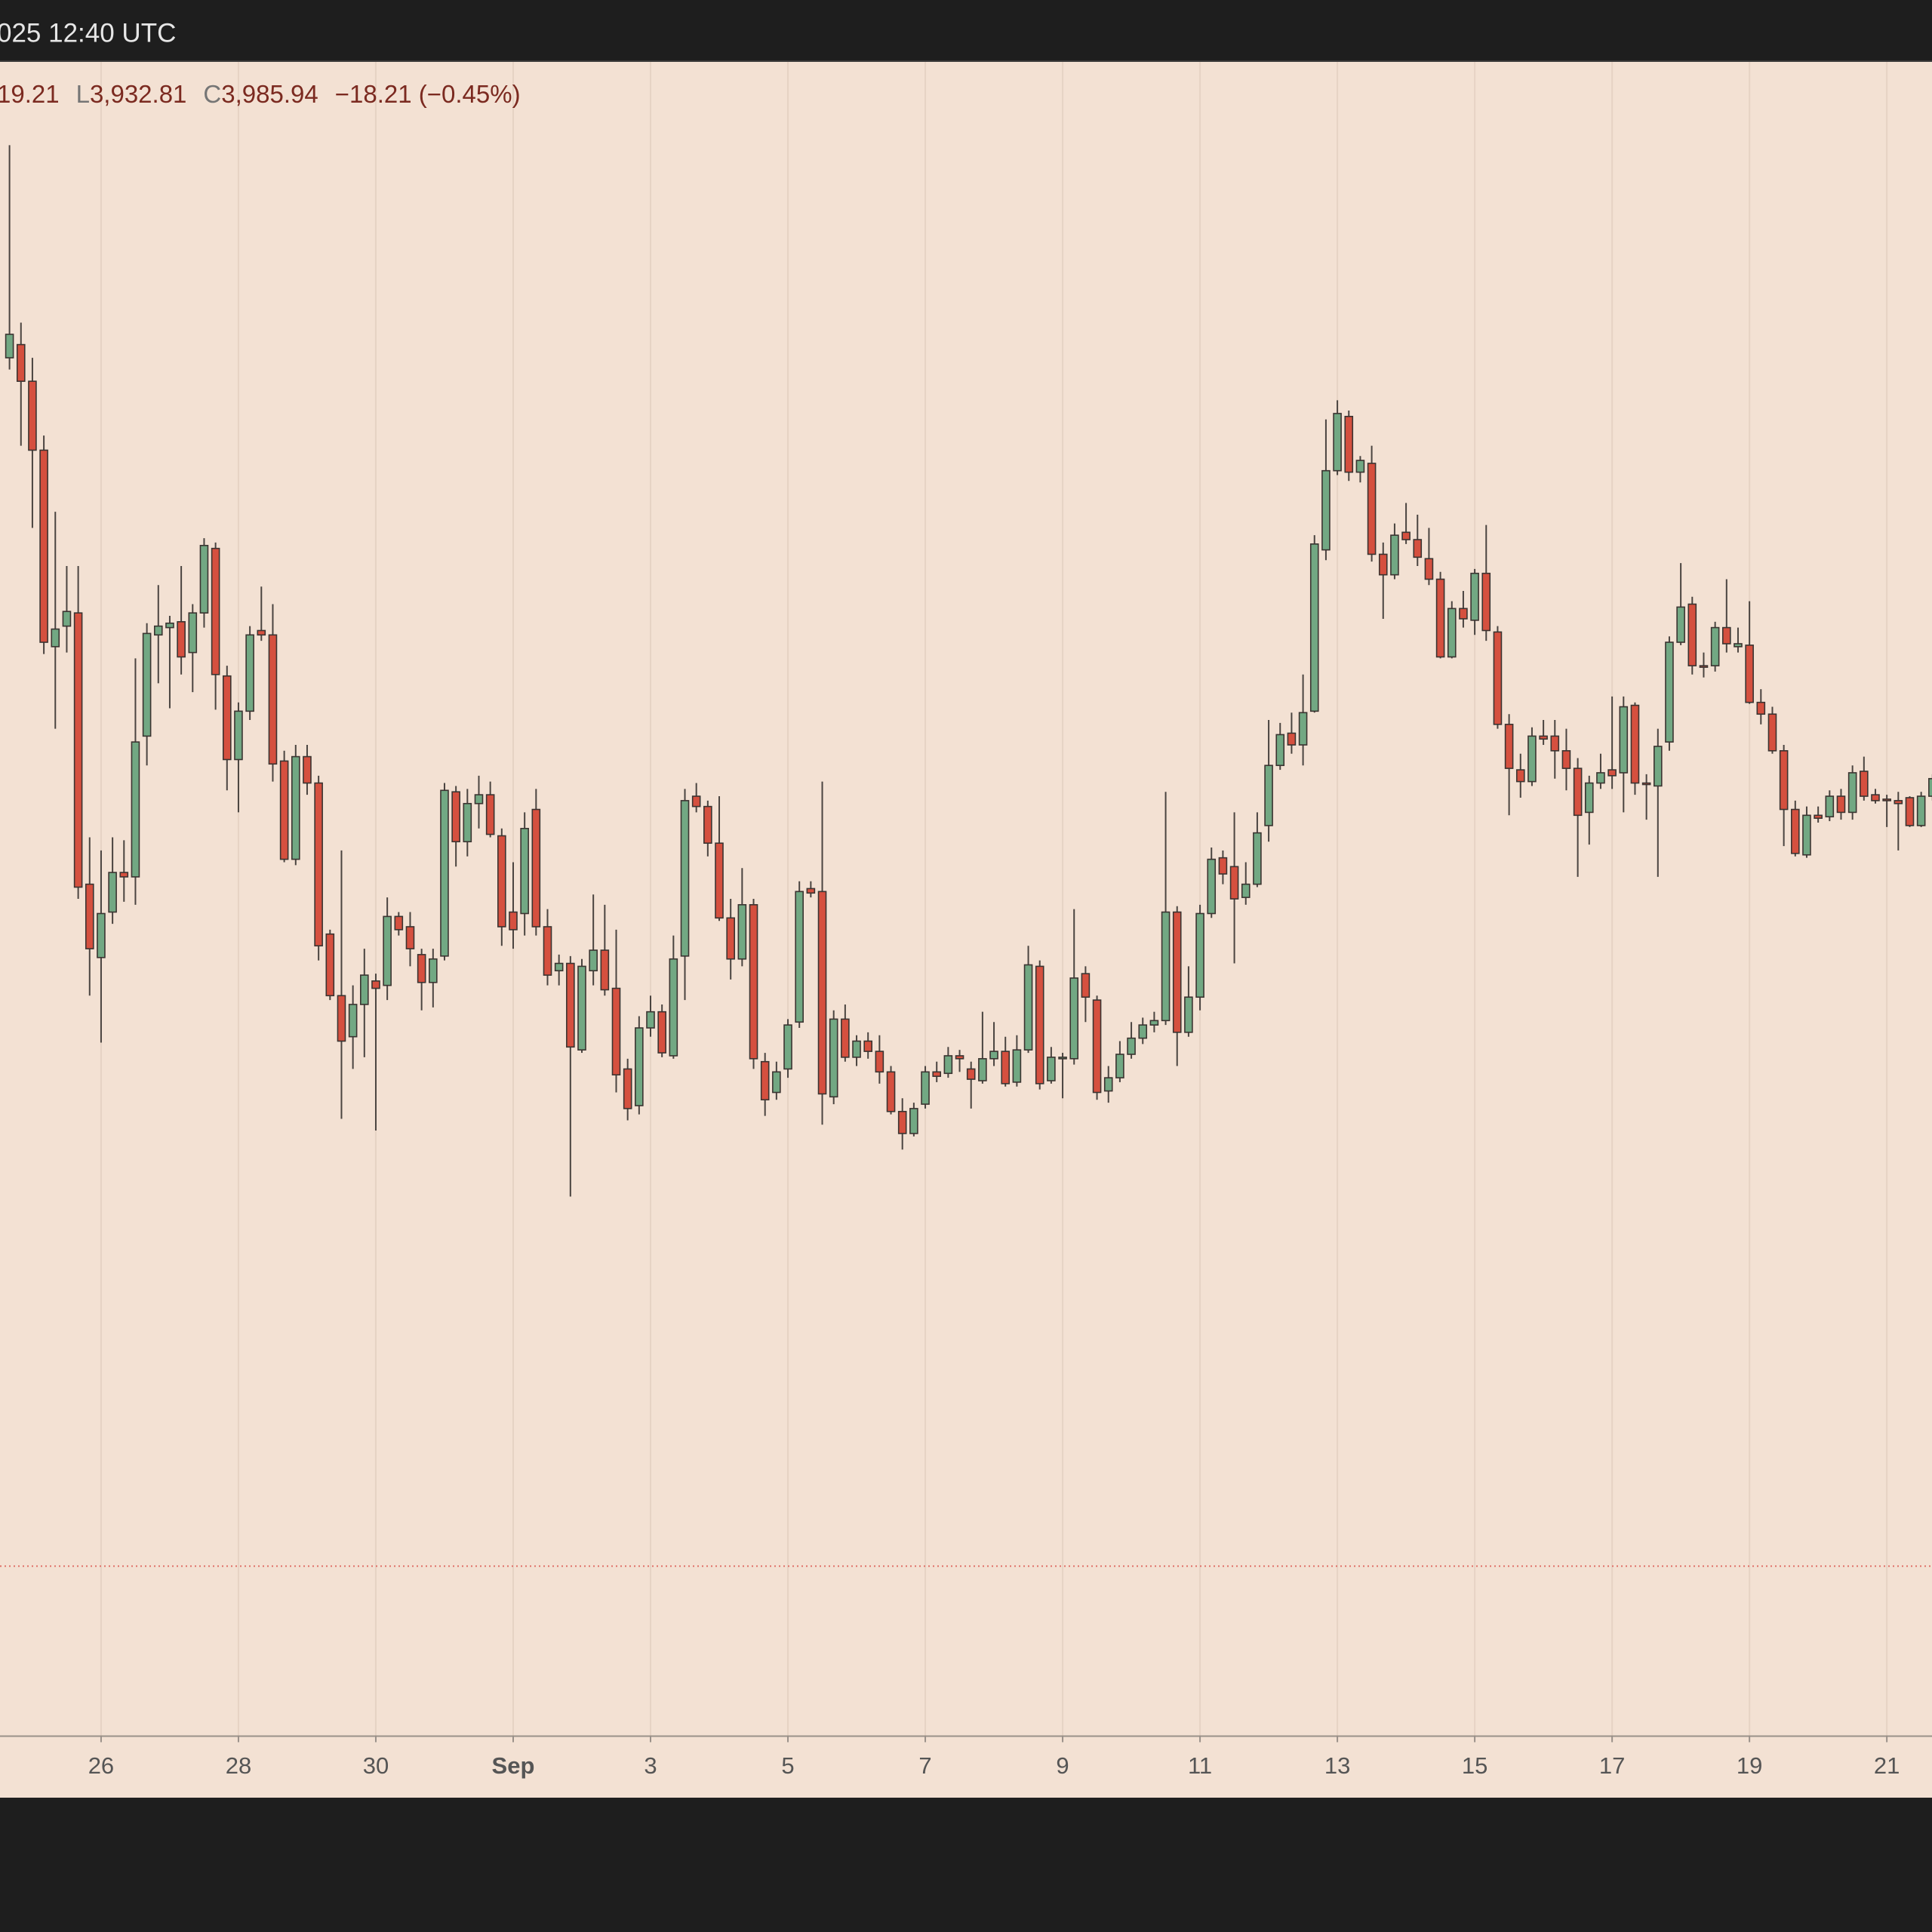 The image size is (1932, 1932). What do you see at coordinates (994, 1757) in the screenshot?
I see `x-axis: 26 28 30 Sep 3 5 7 9 11 13 15 17 19 21` at bounding box center [994, 1757].